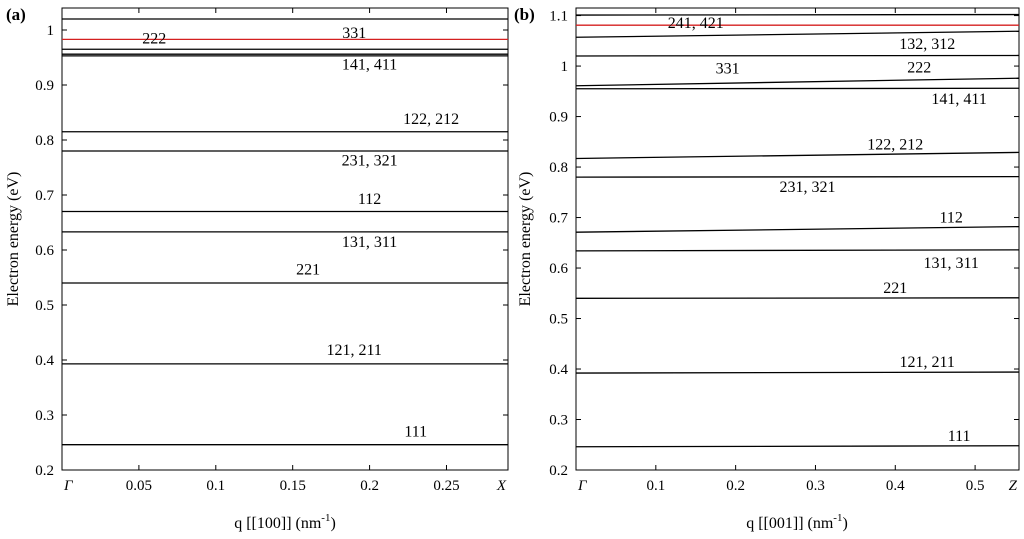 This screenshot has height=539, width=1024. I want to click on x-tick-label: Z, so click(1013, 486).